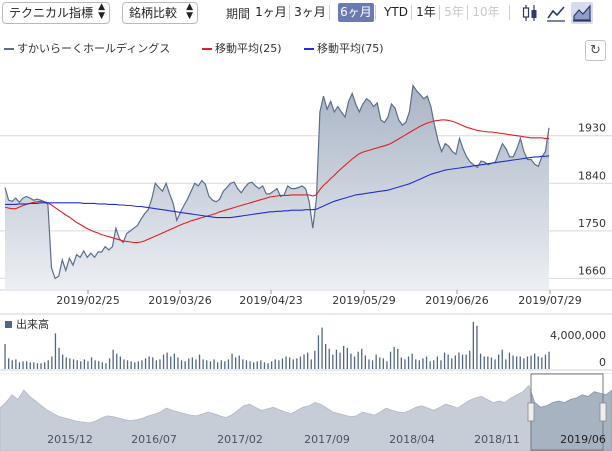 This screenshot has height=451, width=612. Describe the element at coordinates (583, 439) in the screenshot. I see `overview-xtick-label: 2019/06` at that location.